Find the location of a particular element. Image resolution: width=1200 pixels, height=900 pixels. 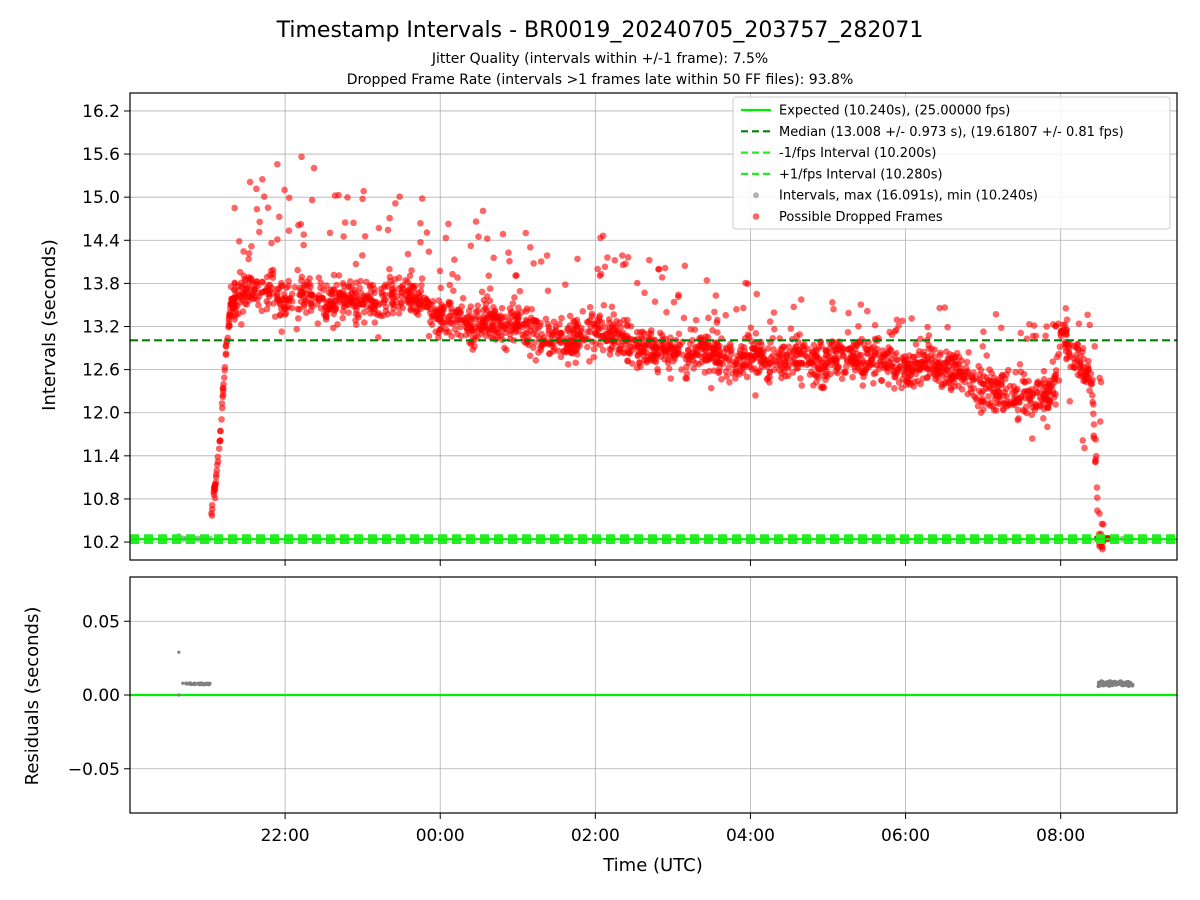

top-y-tick-label: 13.2 is located at coordinates (101, 328).